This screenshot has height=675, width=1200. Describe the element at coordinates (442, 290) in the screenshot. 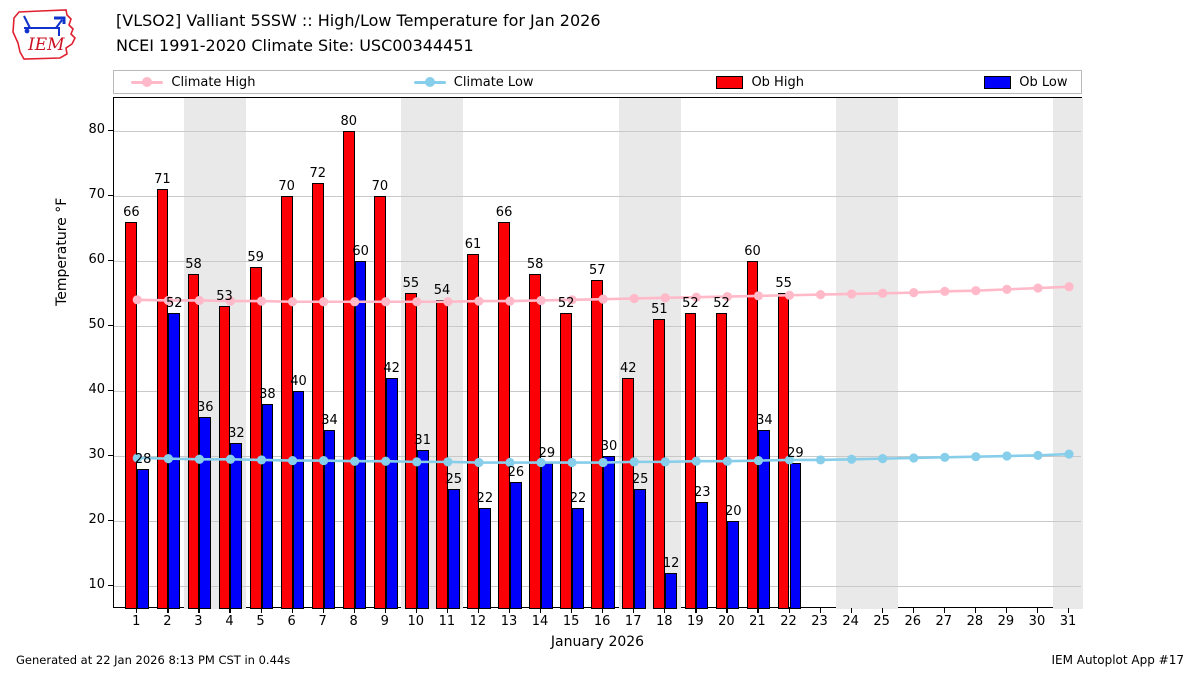

I see `ob-high-value-label: 54` at that location.